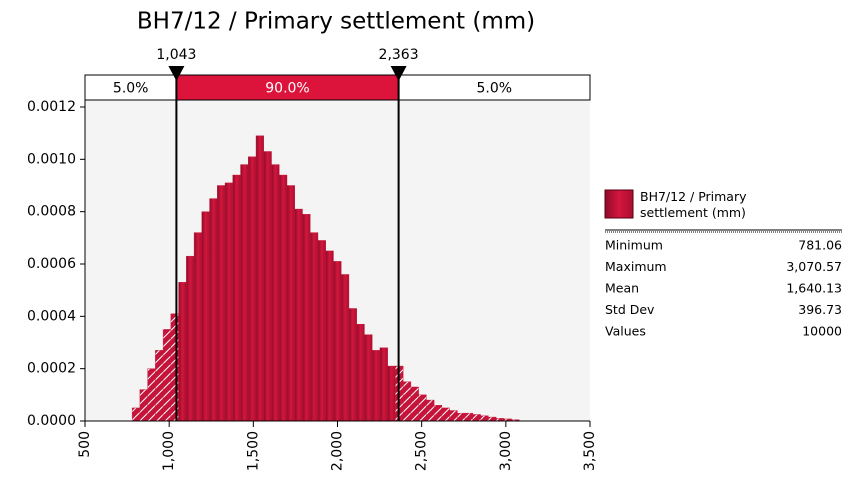 The width and height of the screenshot is (856, 491). Describe the element at coordinates (51, 421) in the screenshot. I see `y-tick-label: 0.0000` at that location.